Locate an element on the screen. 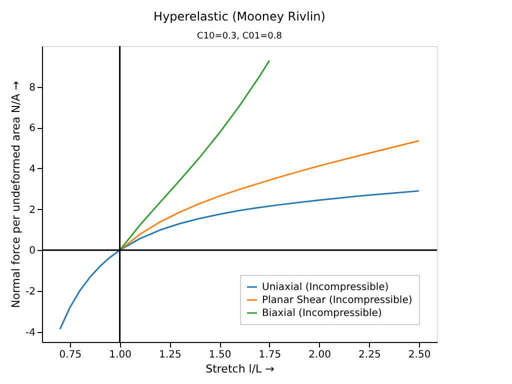 This screenshot has width=512, height=384. legend-label: Biaxial (Incompressible) is located at coordinates (322, 313).